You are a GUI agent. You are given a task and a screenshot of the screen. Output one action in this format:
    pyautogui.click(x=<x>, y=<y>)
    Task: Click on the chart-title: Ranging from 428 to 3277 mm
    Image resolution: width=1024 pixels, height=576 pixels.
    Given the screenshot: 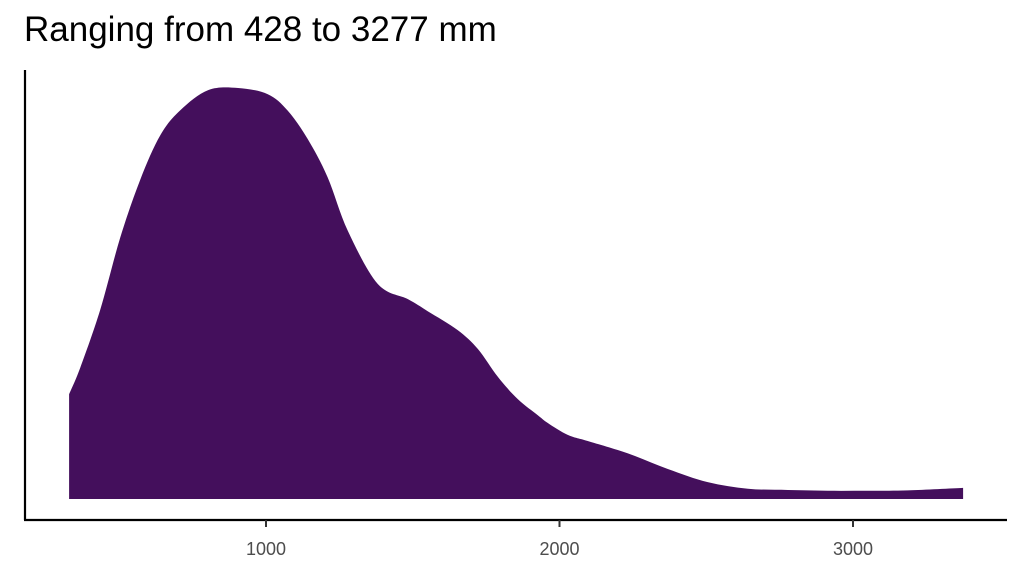 What is the action you would take?
    pyautogui.click(x=260, y=29)
    